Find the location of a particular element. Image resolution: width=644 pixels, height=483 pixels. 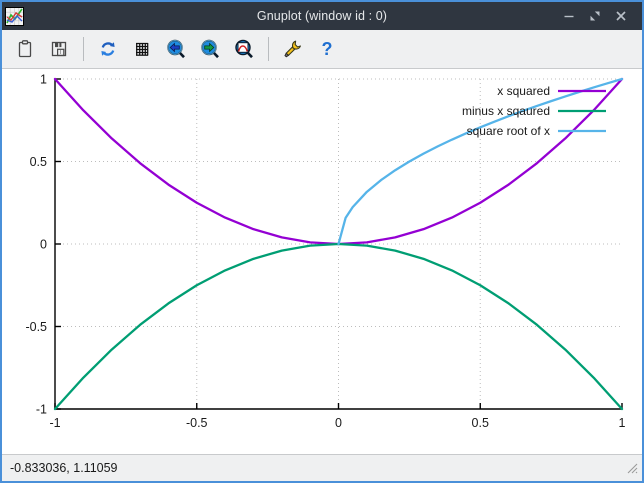

resize-grip-icon is located at coordinates (632, 468).